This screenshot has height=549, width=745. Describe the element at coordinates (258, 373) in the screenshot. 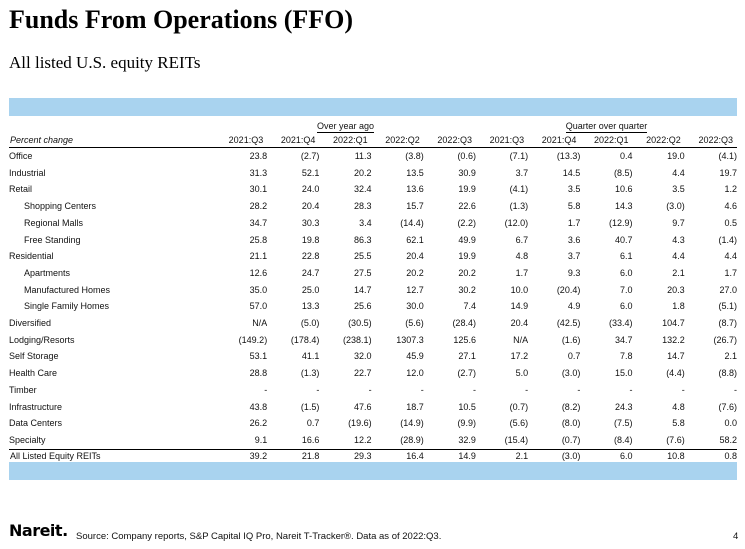

I see `yoy-value-cell: 28.8` at that location.